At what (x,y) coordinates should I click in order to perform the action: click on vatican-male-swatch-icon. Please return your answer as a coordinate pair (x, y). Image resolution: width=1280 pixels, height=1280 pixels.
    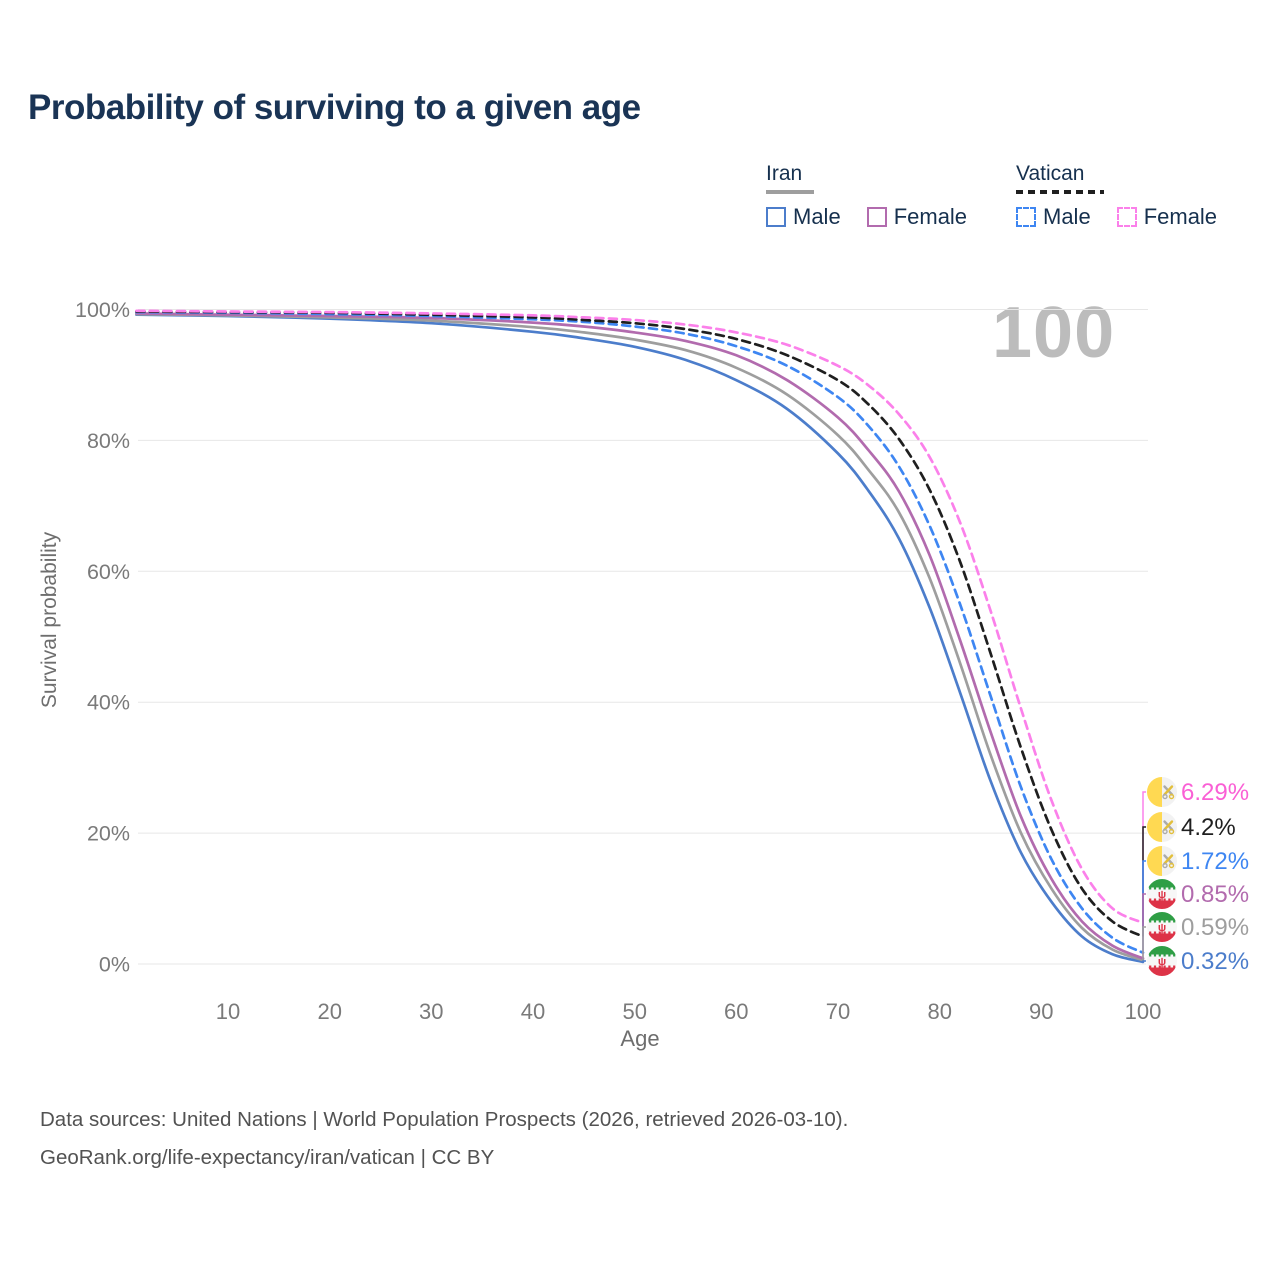
    Looking at the image, I should click on (1026, 217).